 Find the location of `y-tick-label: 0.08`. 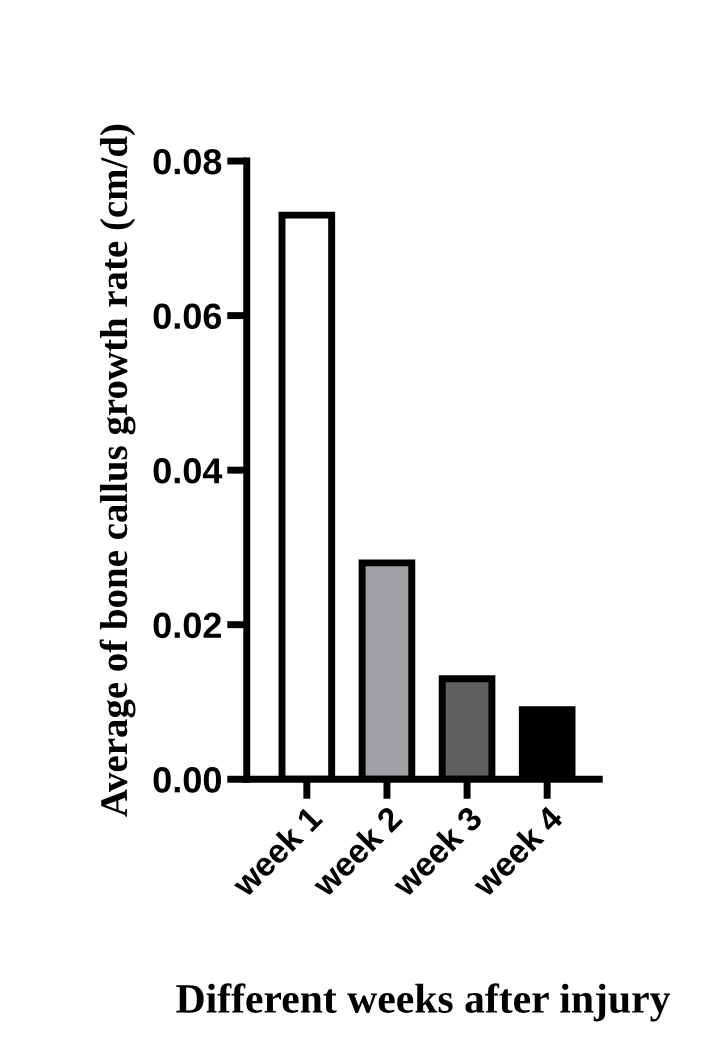

y-tick-label: 0.08 is located at coordinates (187, 161).